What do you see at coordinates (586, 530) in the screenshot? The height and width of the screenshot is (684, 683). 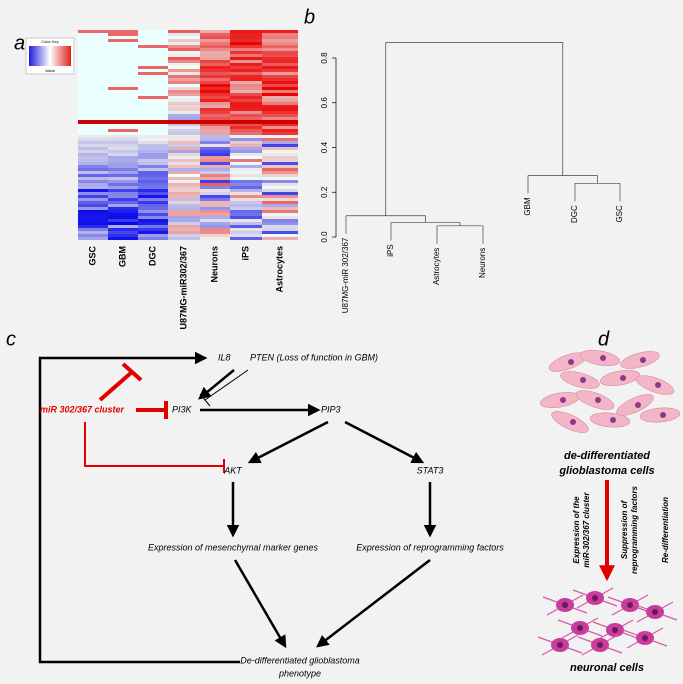 I see `arrow-text: miR-302/367 cluster` at bounding box center [586, 530].